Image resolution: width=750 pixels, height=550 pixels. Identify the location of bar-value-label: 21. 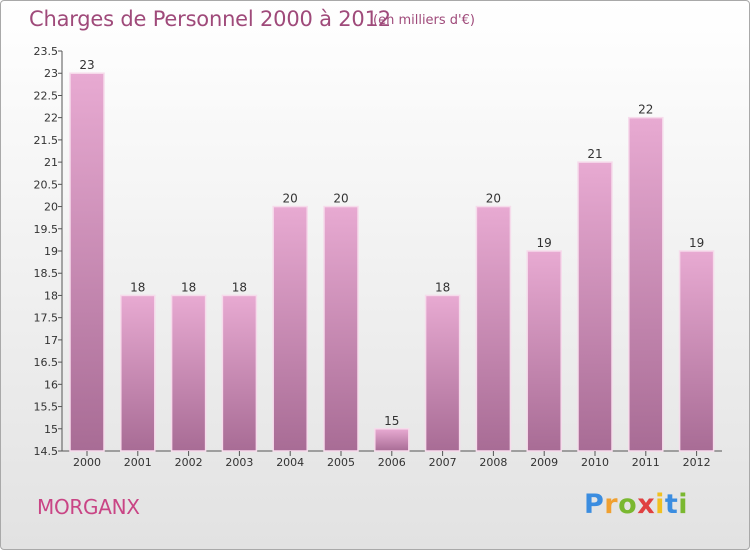
(594, 154).